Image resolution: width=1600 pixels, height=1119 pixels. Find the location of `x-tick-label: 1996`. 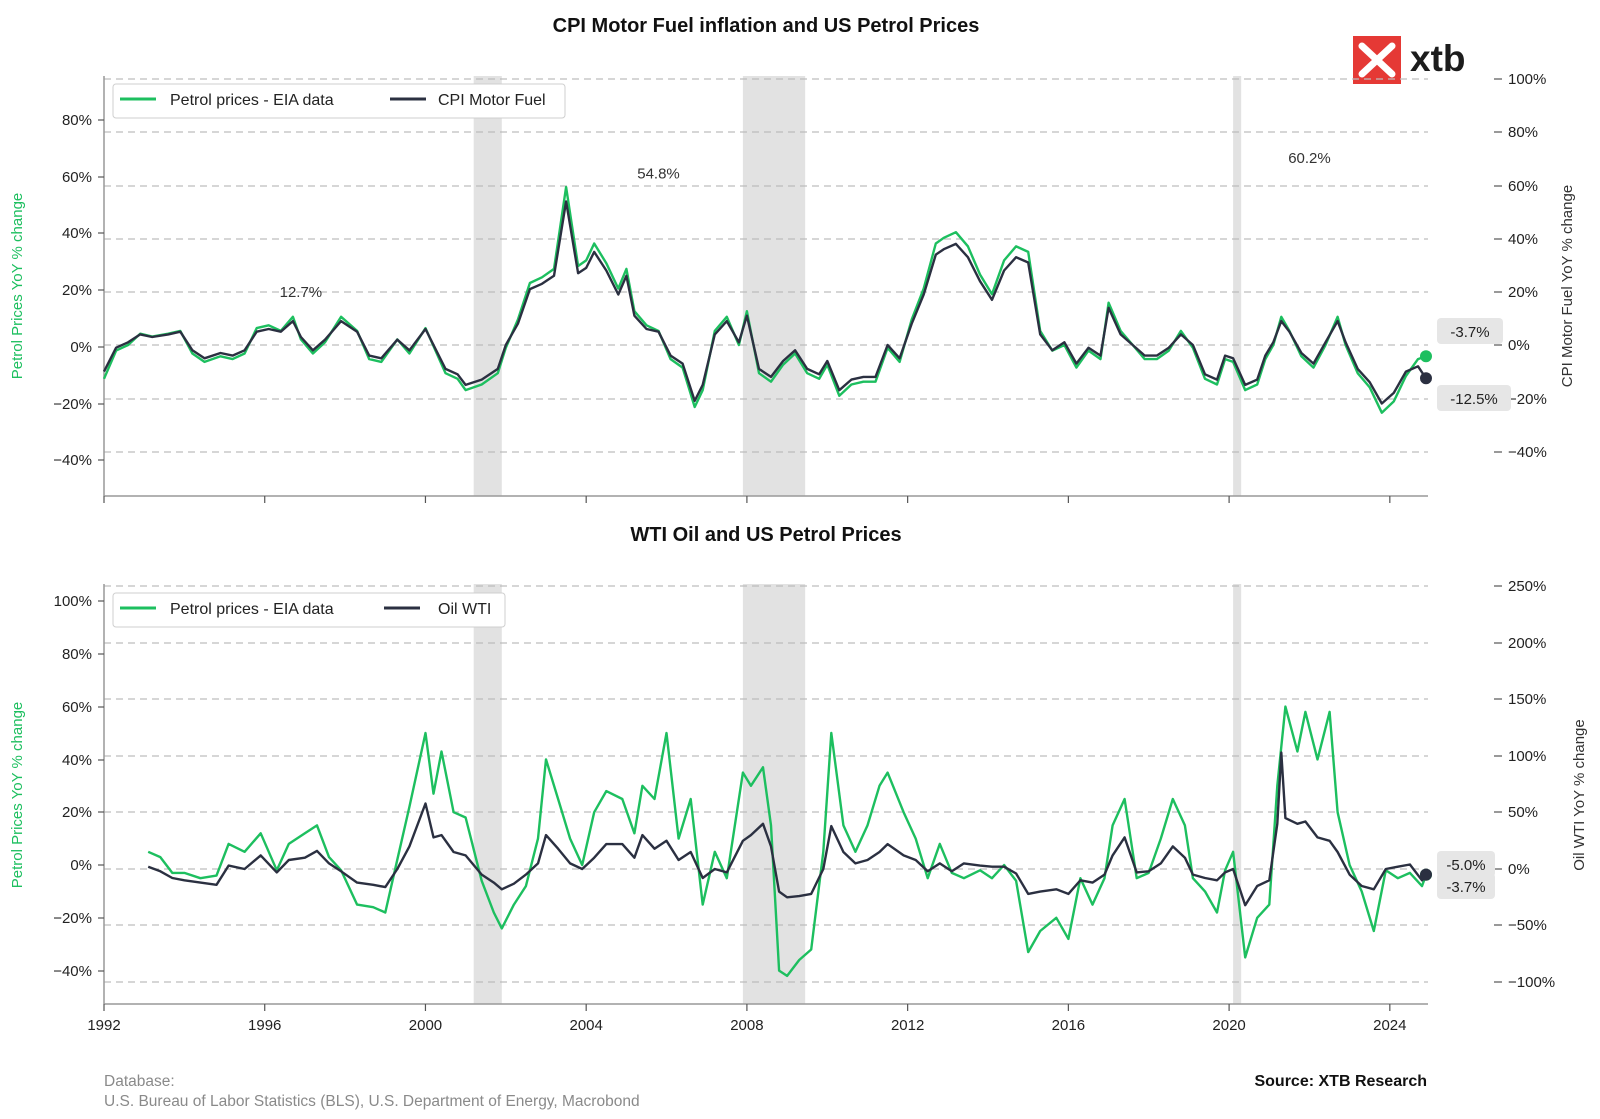

x-tick-label: 1996 is located at coordinates (264, 1025).